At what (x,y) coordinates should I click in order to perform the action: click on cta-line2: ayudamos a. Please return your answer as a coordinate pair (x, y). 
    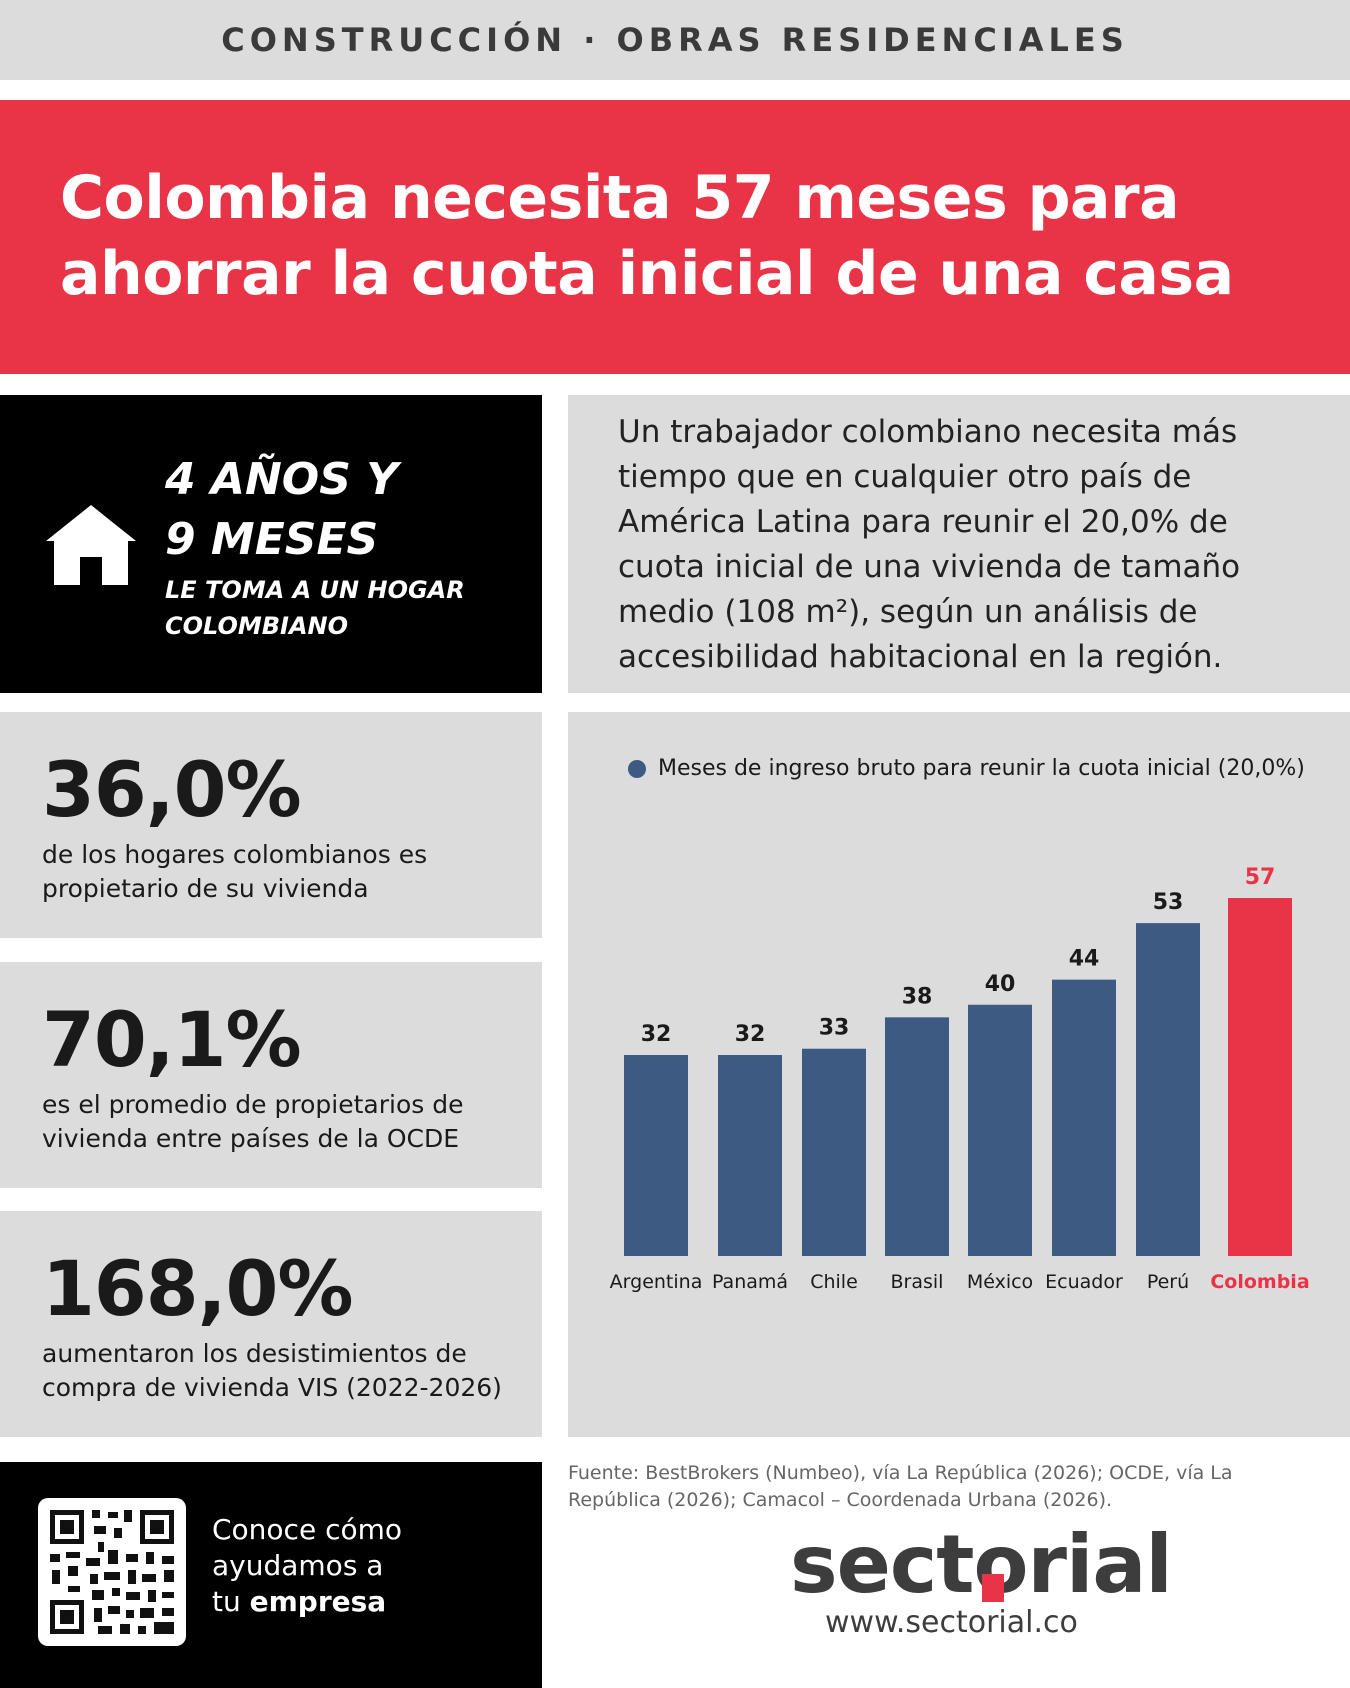
    Looking at the image, I should click on (298, 1565).